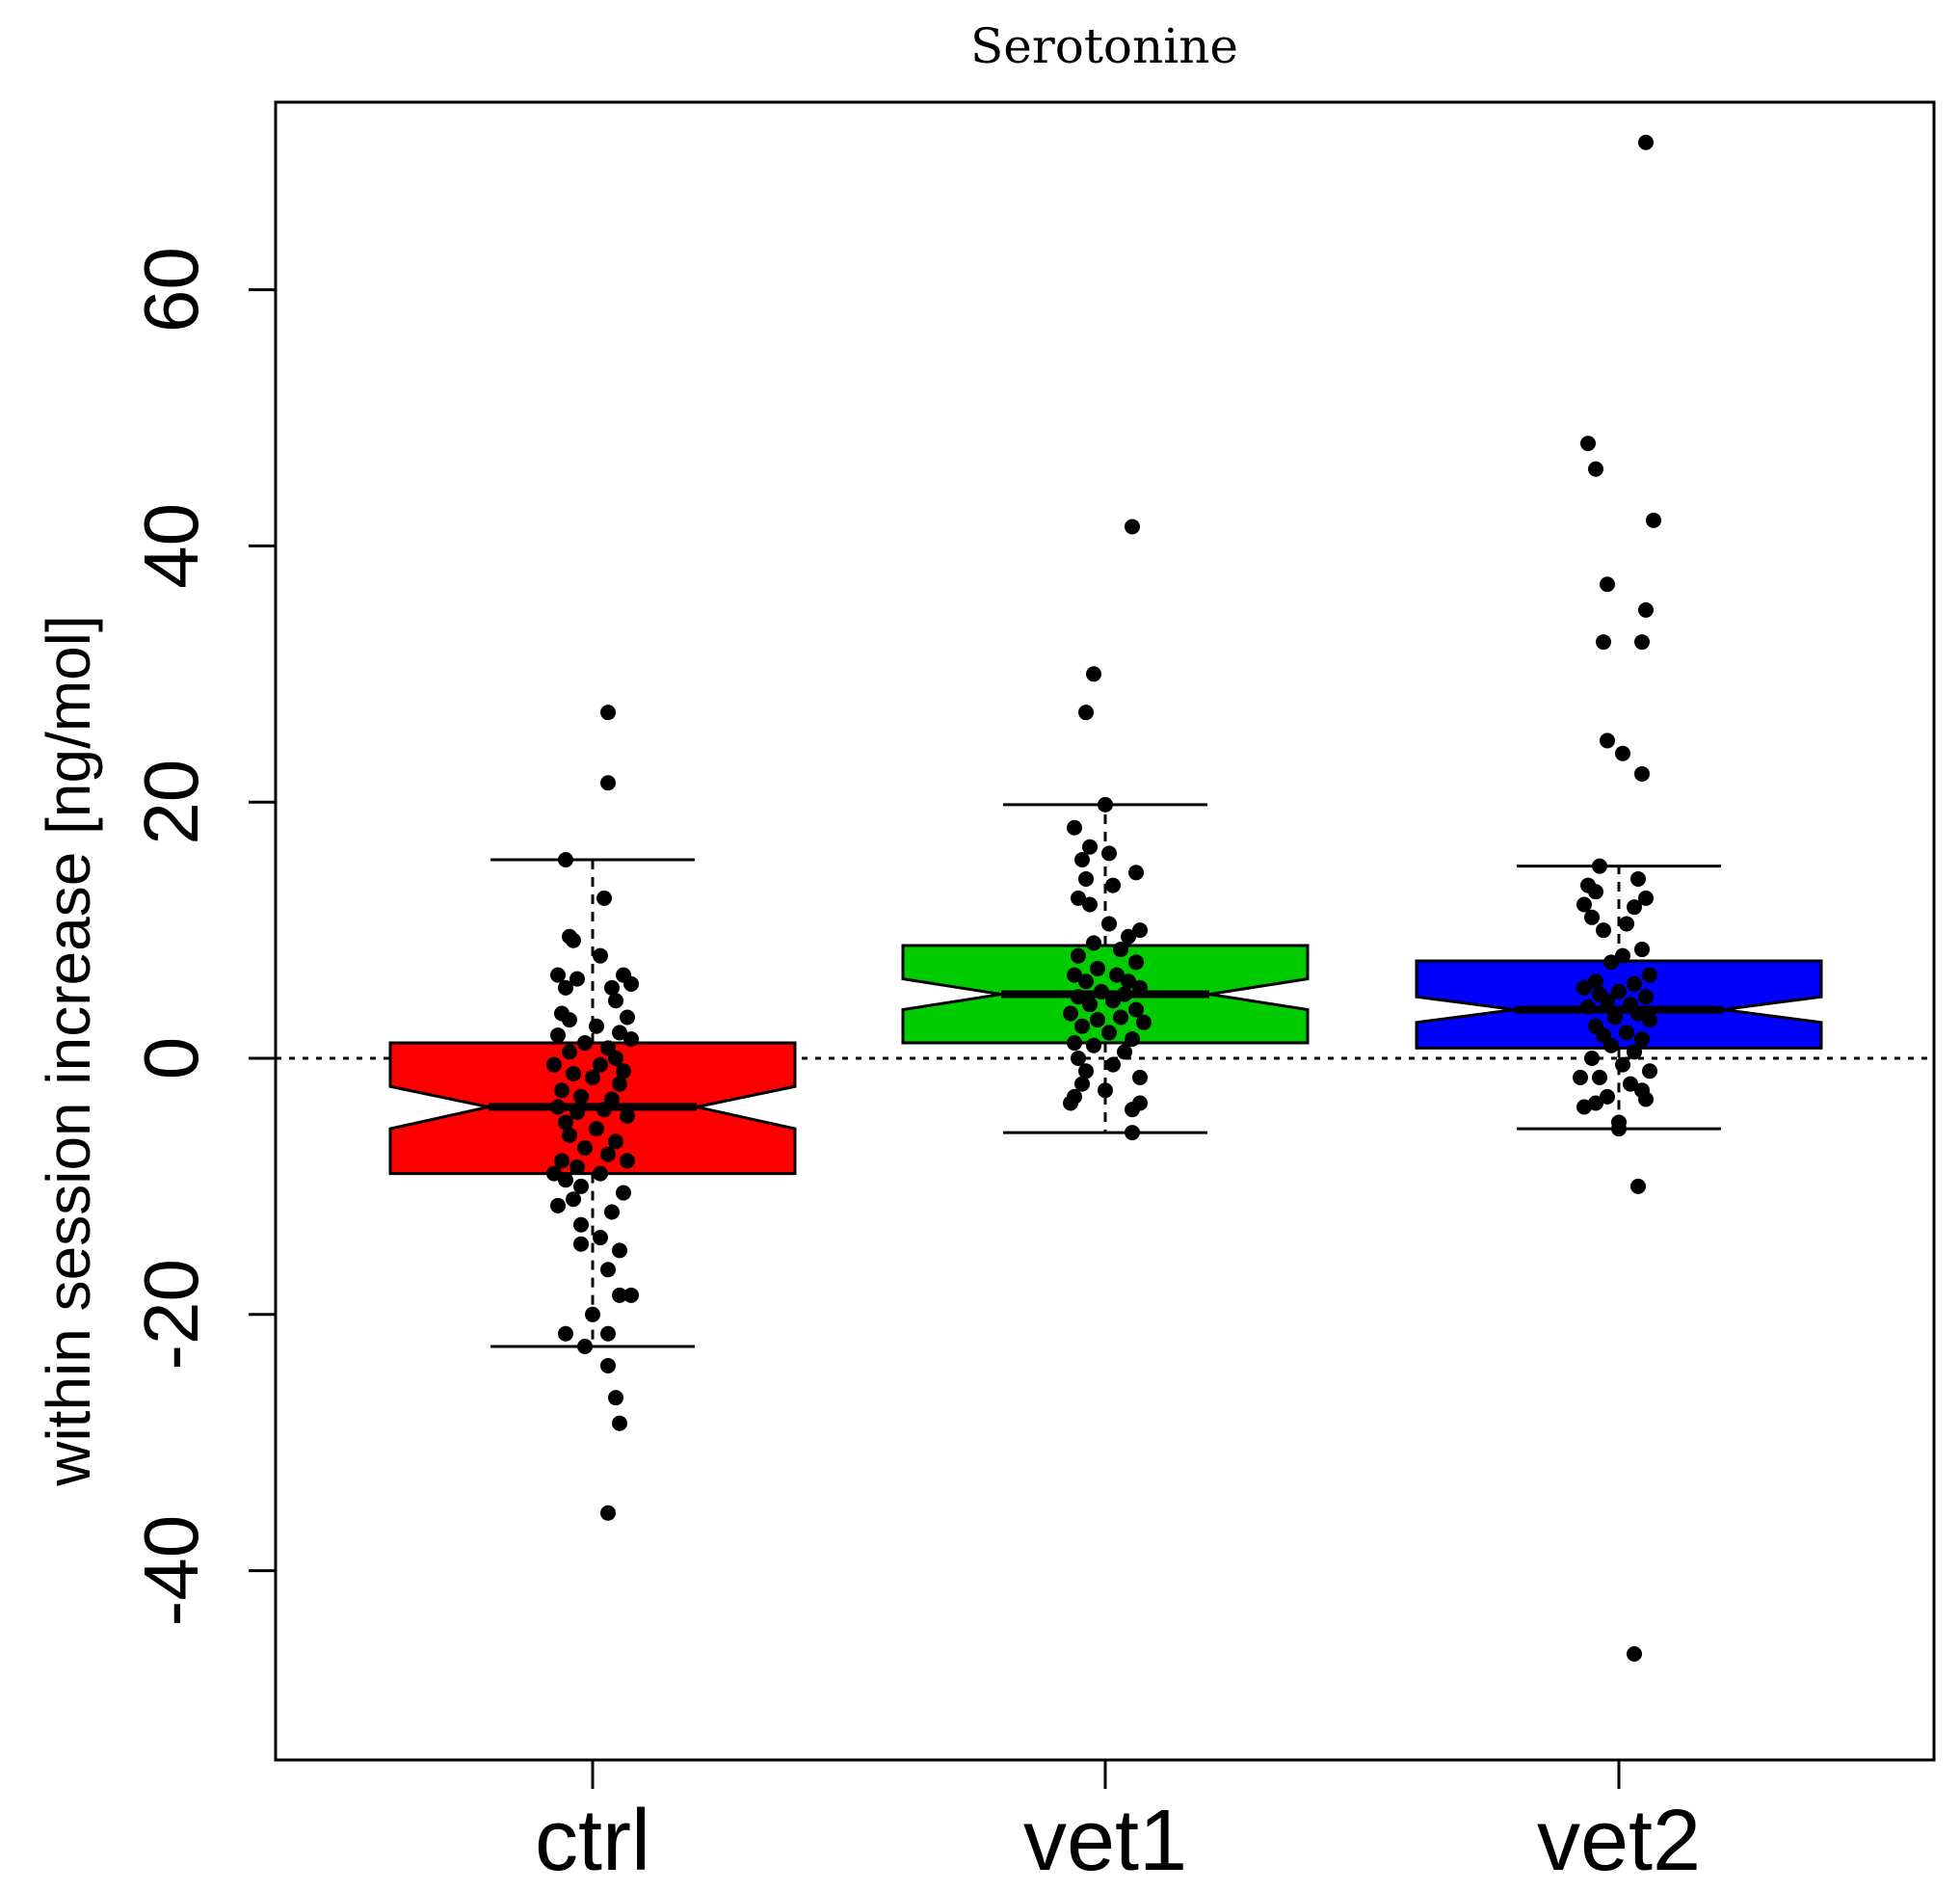 This screenshot has height=1892, width=1960. What do you see at coordinates (1619, 1841) in the screenshot?
I see `x-tick-label-vet2: vet2` at bounding box center [1619, 1841].